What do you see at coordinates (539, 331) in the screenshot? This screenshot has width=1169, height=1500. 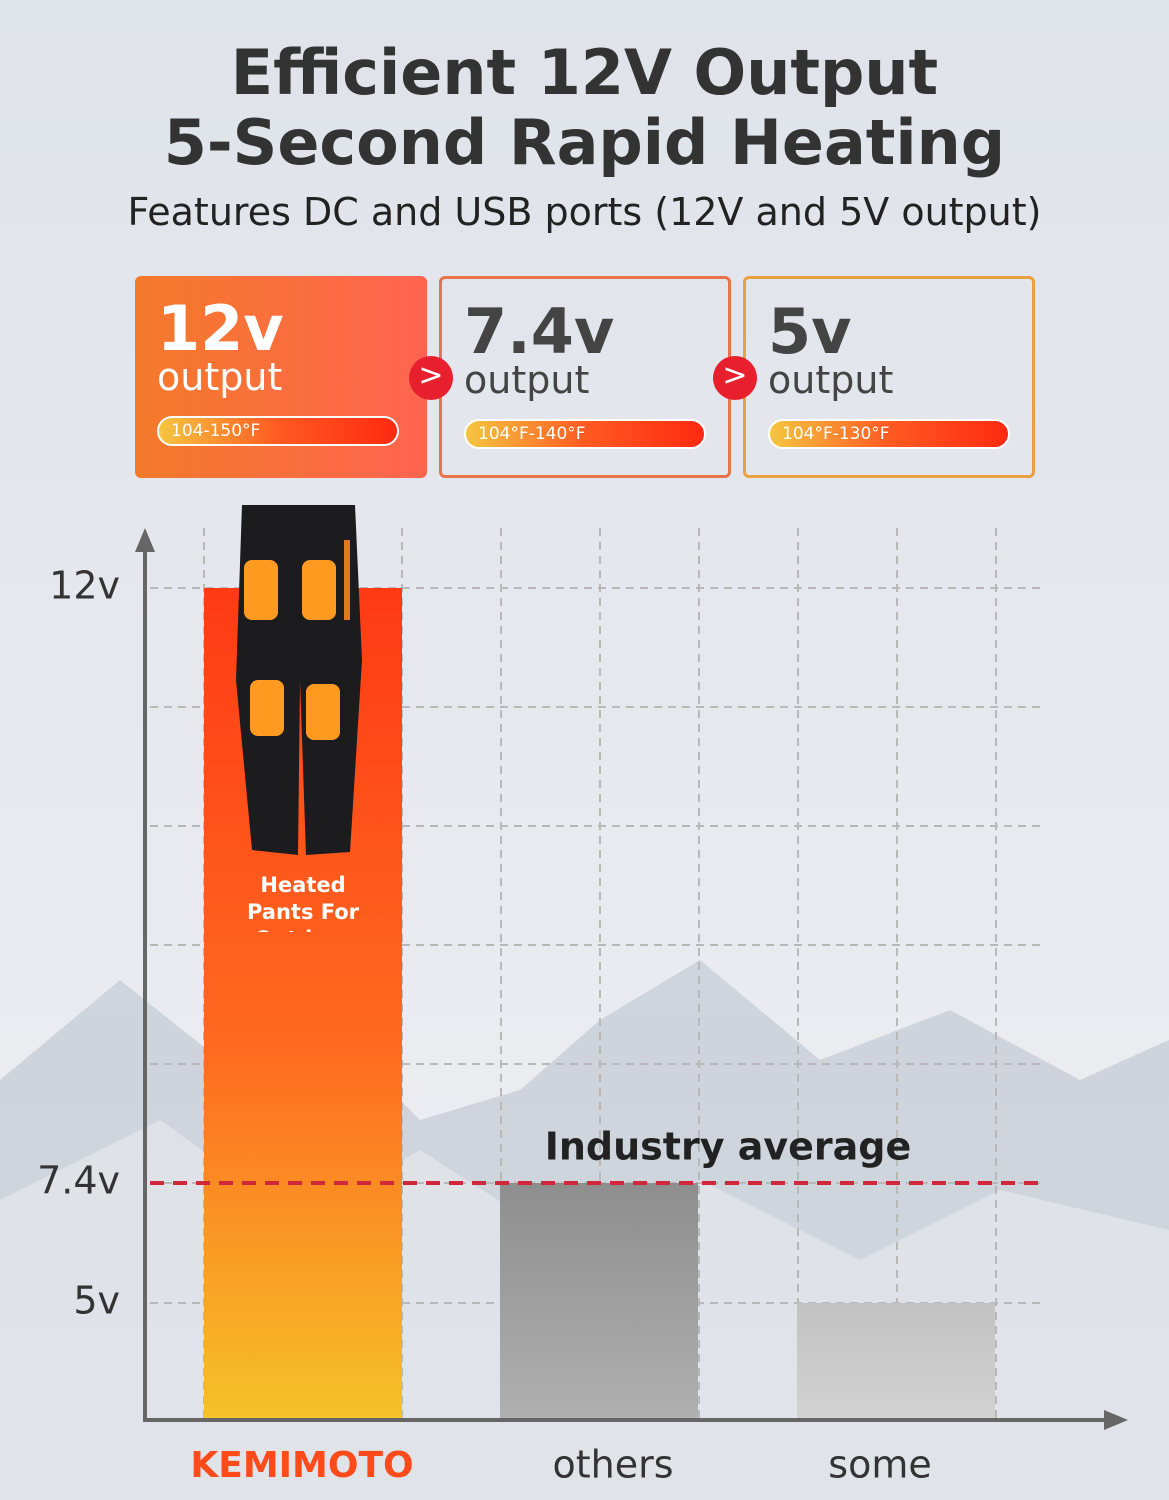 I see `card-voltage: 7.4v` at bounding box center [539, 331].